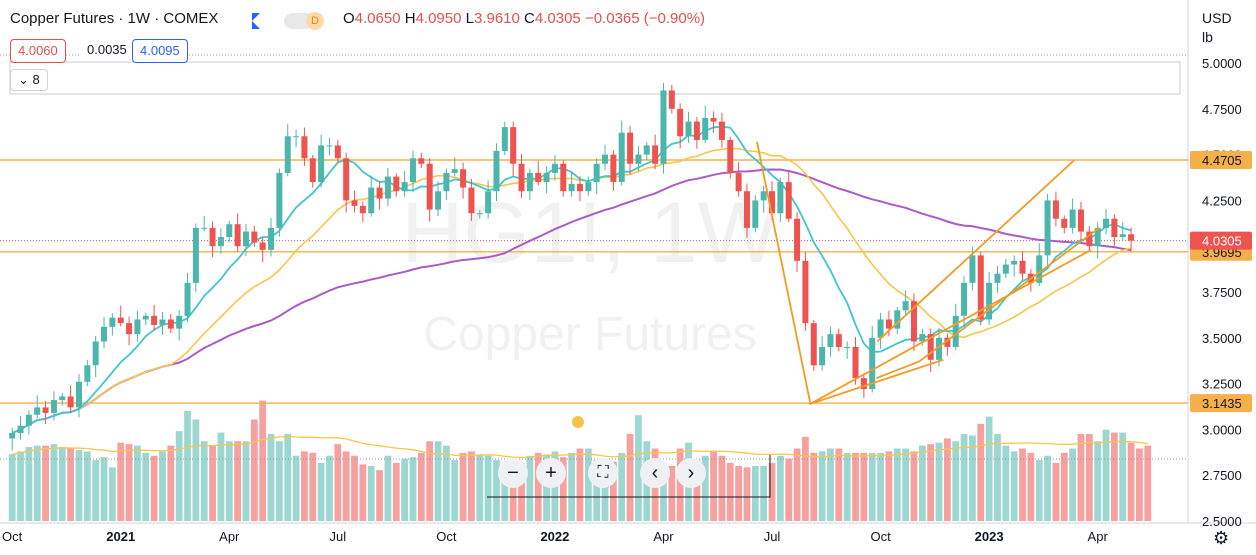  I want to click on buy-price-button: 4.0095, so click(160, 51).